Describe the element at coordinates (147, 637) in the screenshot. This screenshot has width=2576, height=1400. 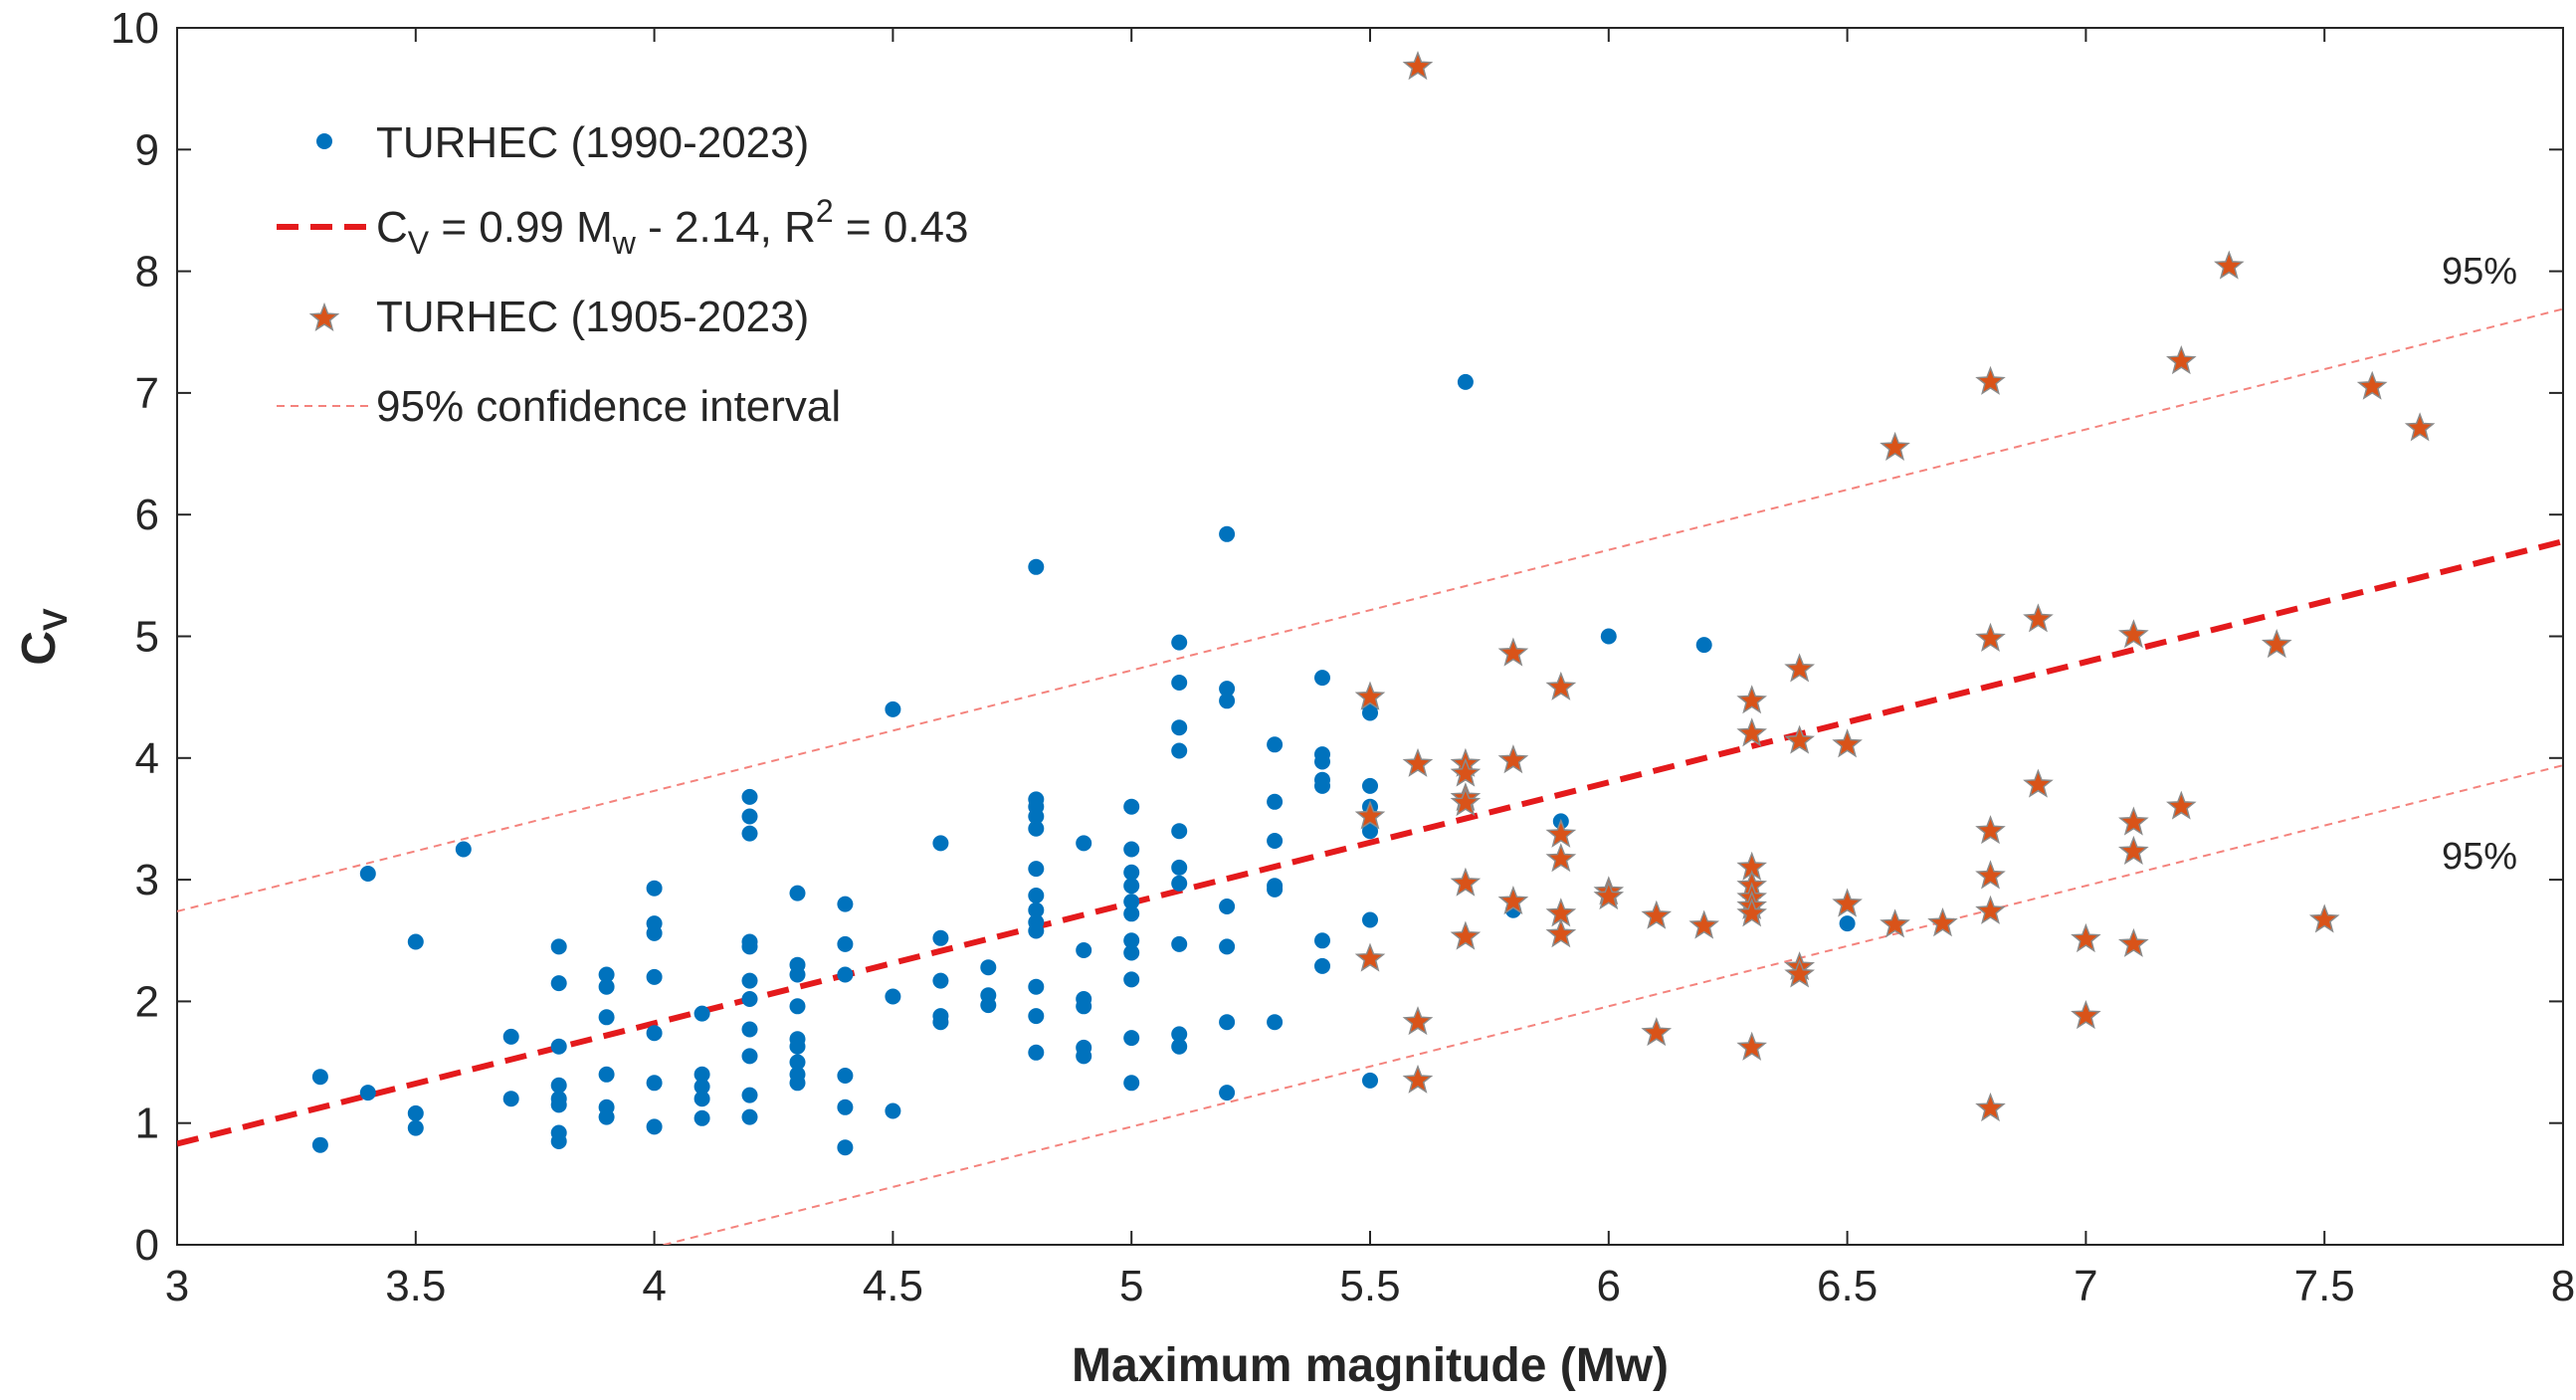
I see `y-tick-label: 5` at that location.